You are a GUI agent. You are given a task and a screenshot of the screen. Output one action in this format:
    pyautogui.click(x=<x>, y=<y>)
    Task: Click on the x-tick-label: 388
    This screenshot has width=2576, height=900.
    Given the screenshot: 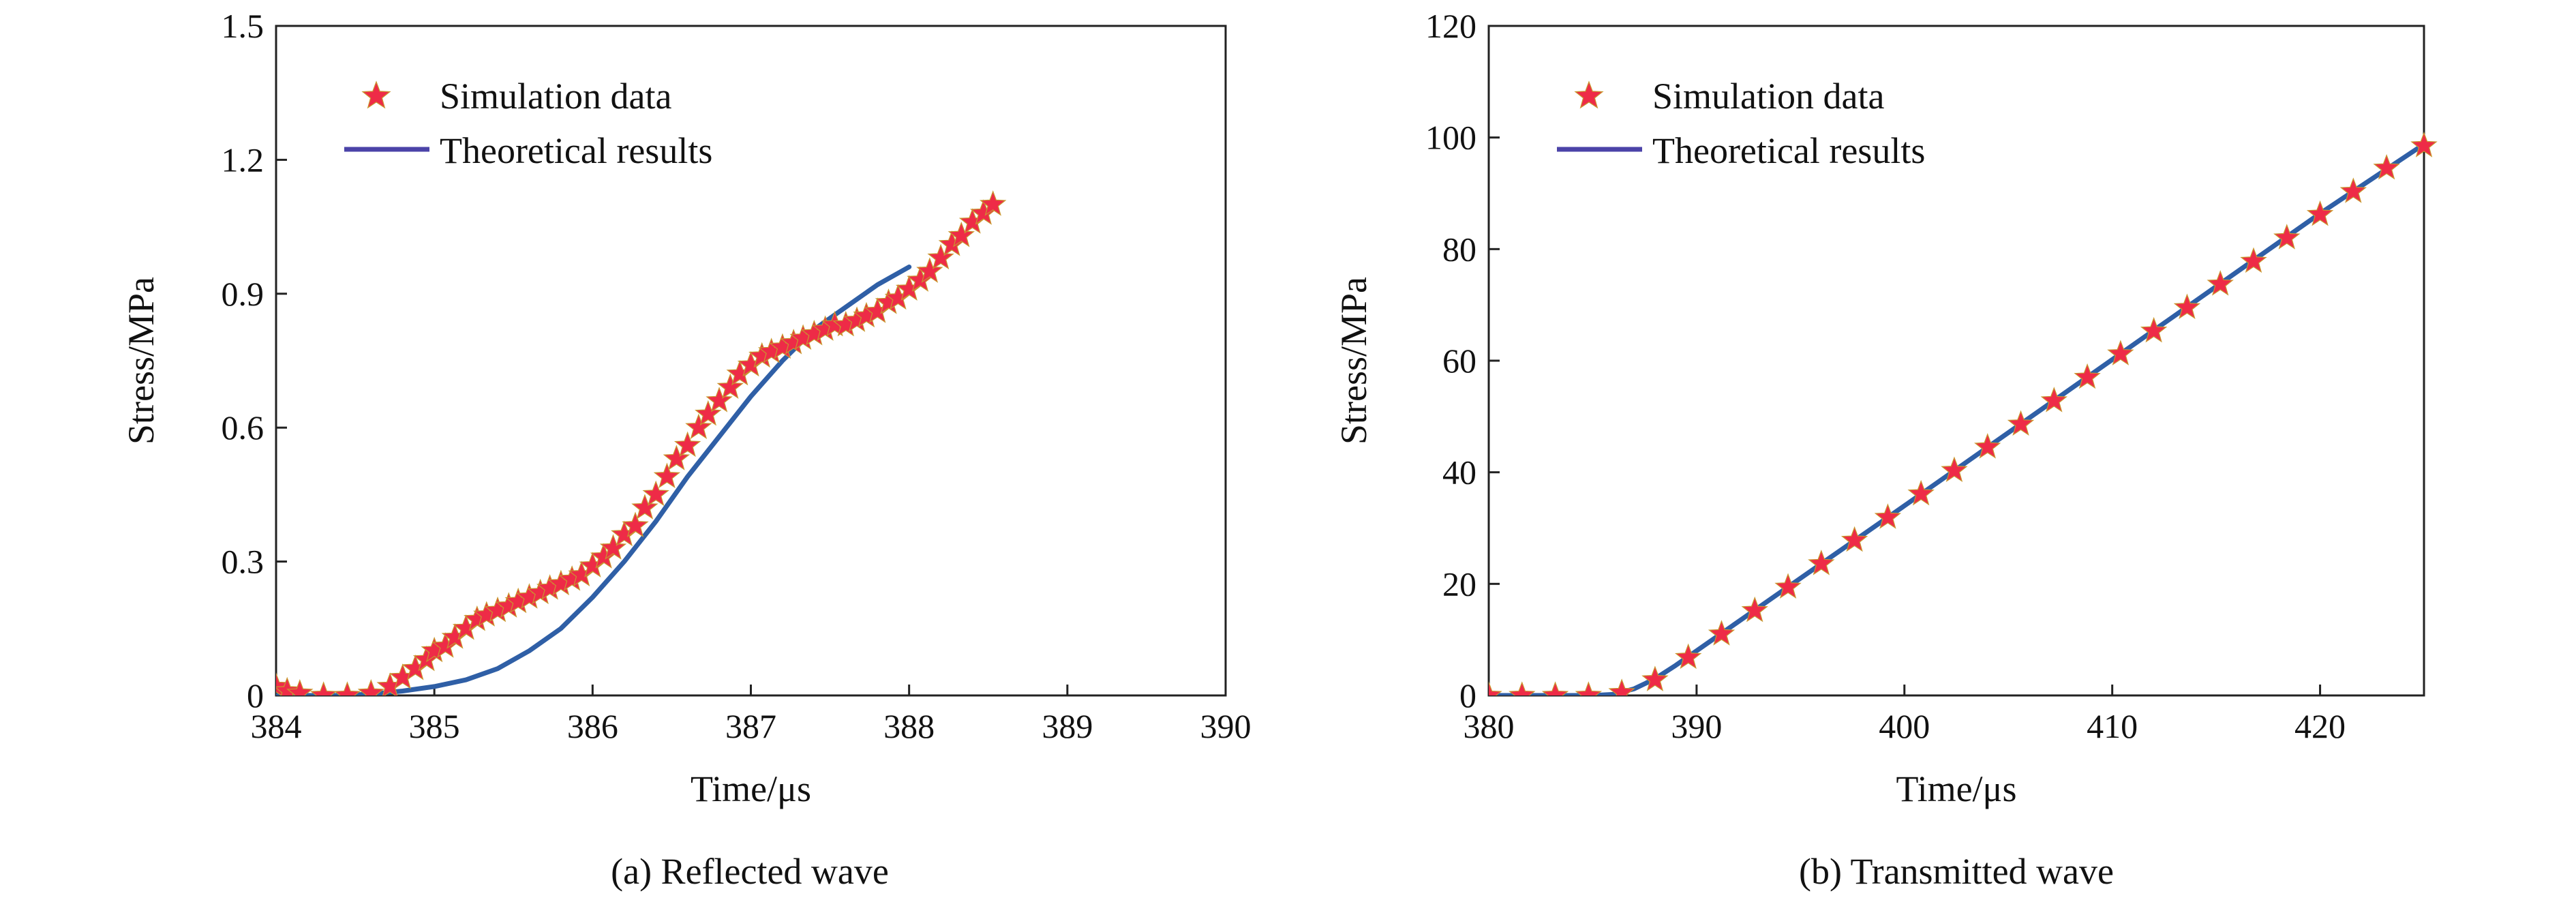 What is the action you would take?
    pyautogui.click(x=909, y=726)
    